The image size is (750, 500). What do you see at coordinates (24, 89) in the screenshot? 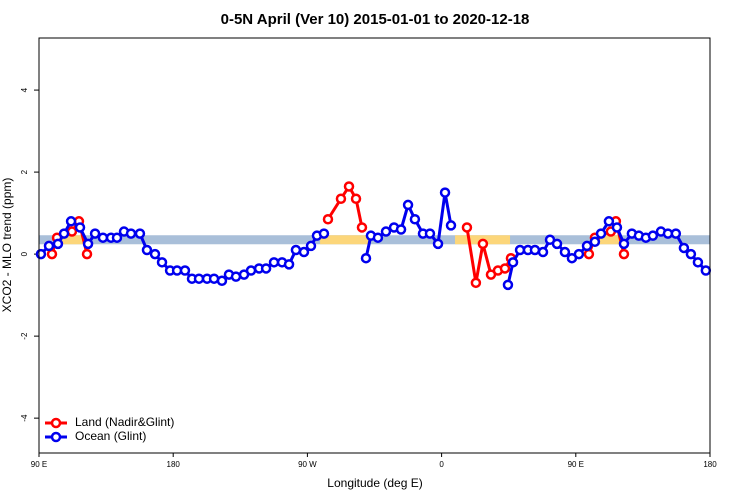
I see `y-tick-label: 4` at bounding box center [24, 89].